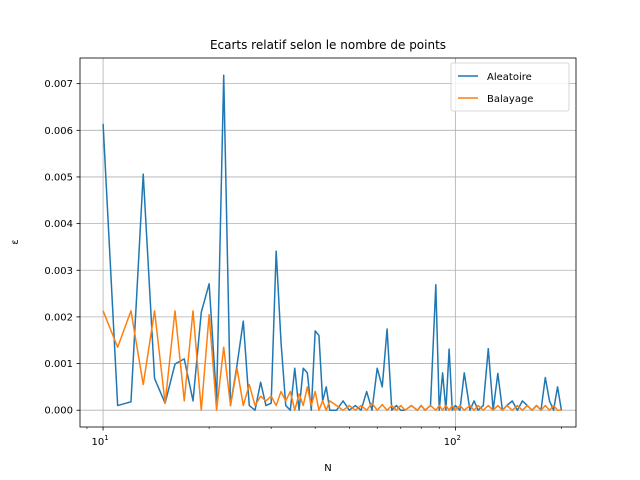 This screenshot has height=480, width=640. Describe the element at coordinates (58, 364) in the screenshot. I see `y-tick-label: 0.001` at that location.